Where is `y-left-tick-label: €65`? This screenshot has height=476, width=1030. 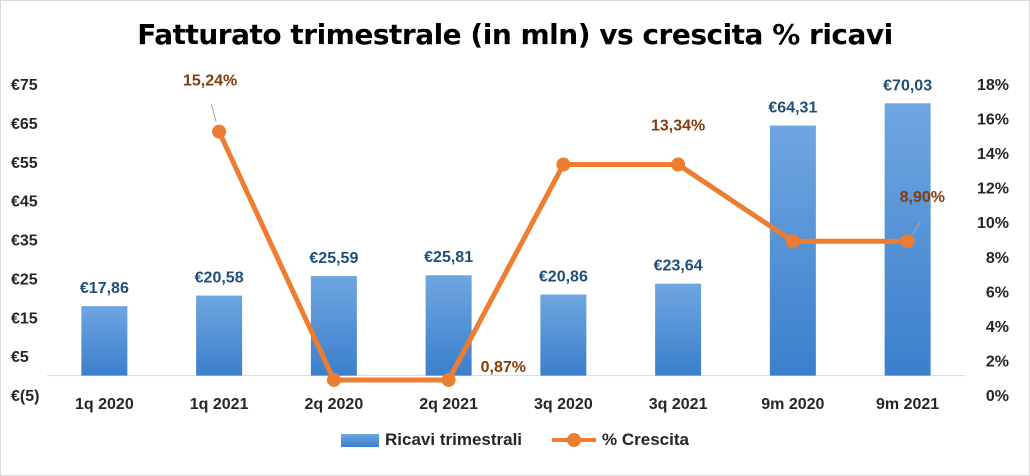 y-left-tick-label: €65 is located at coordinates (24, 124).